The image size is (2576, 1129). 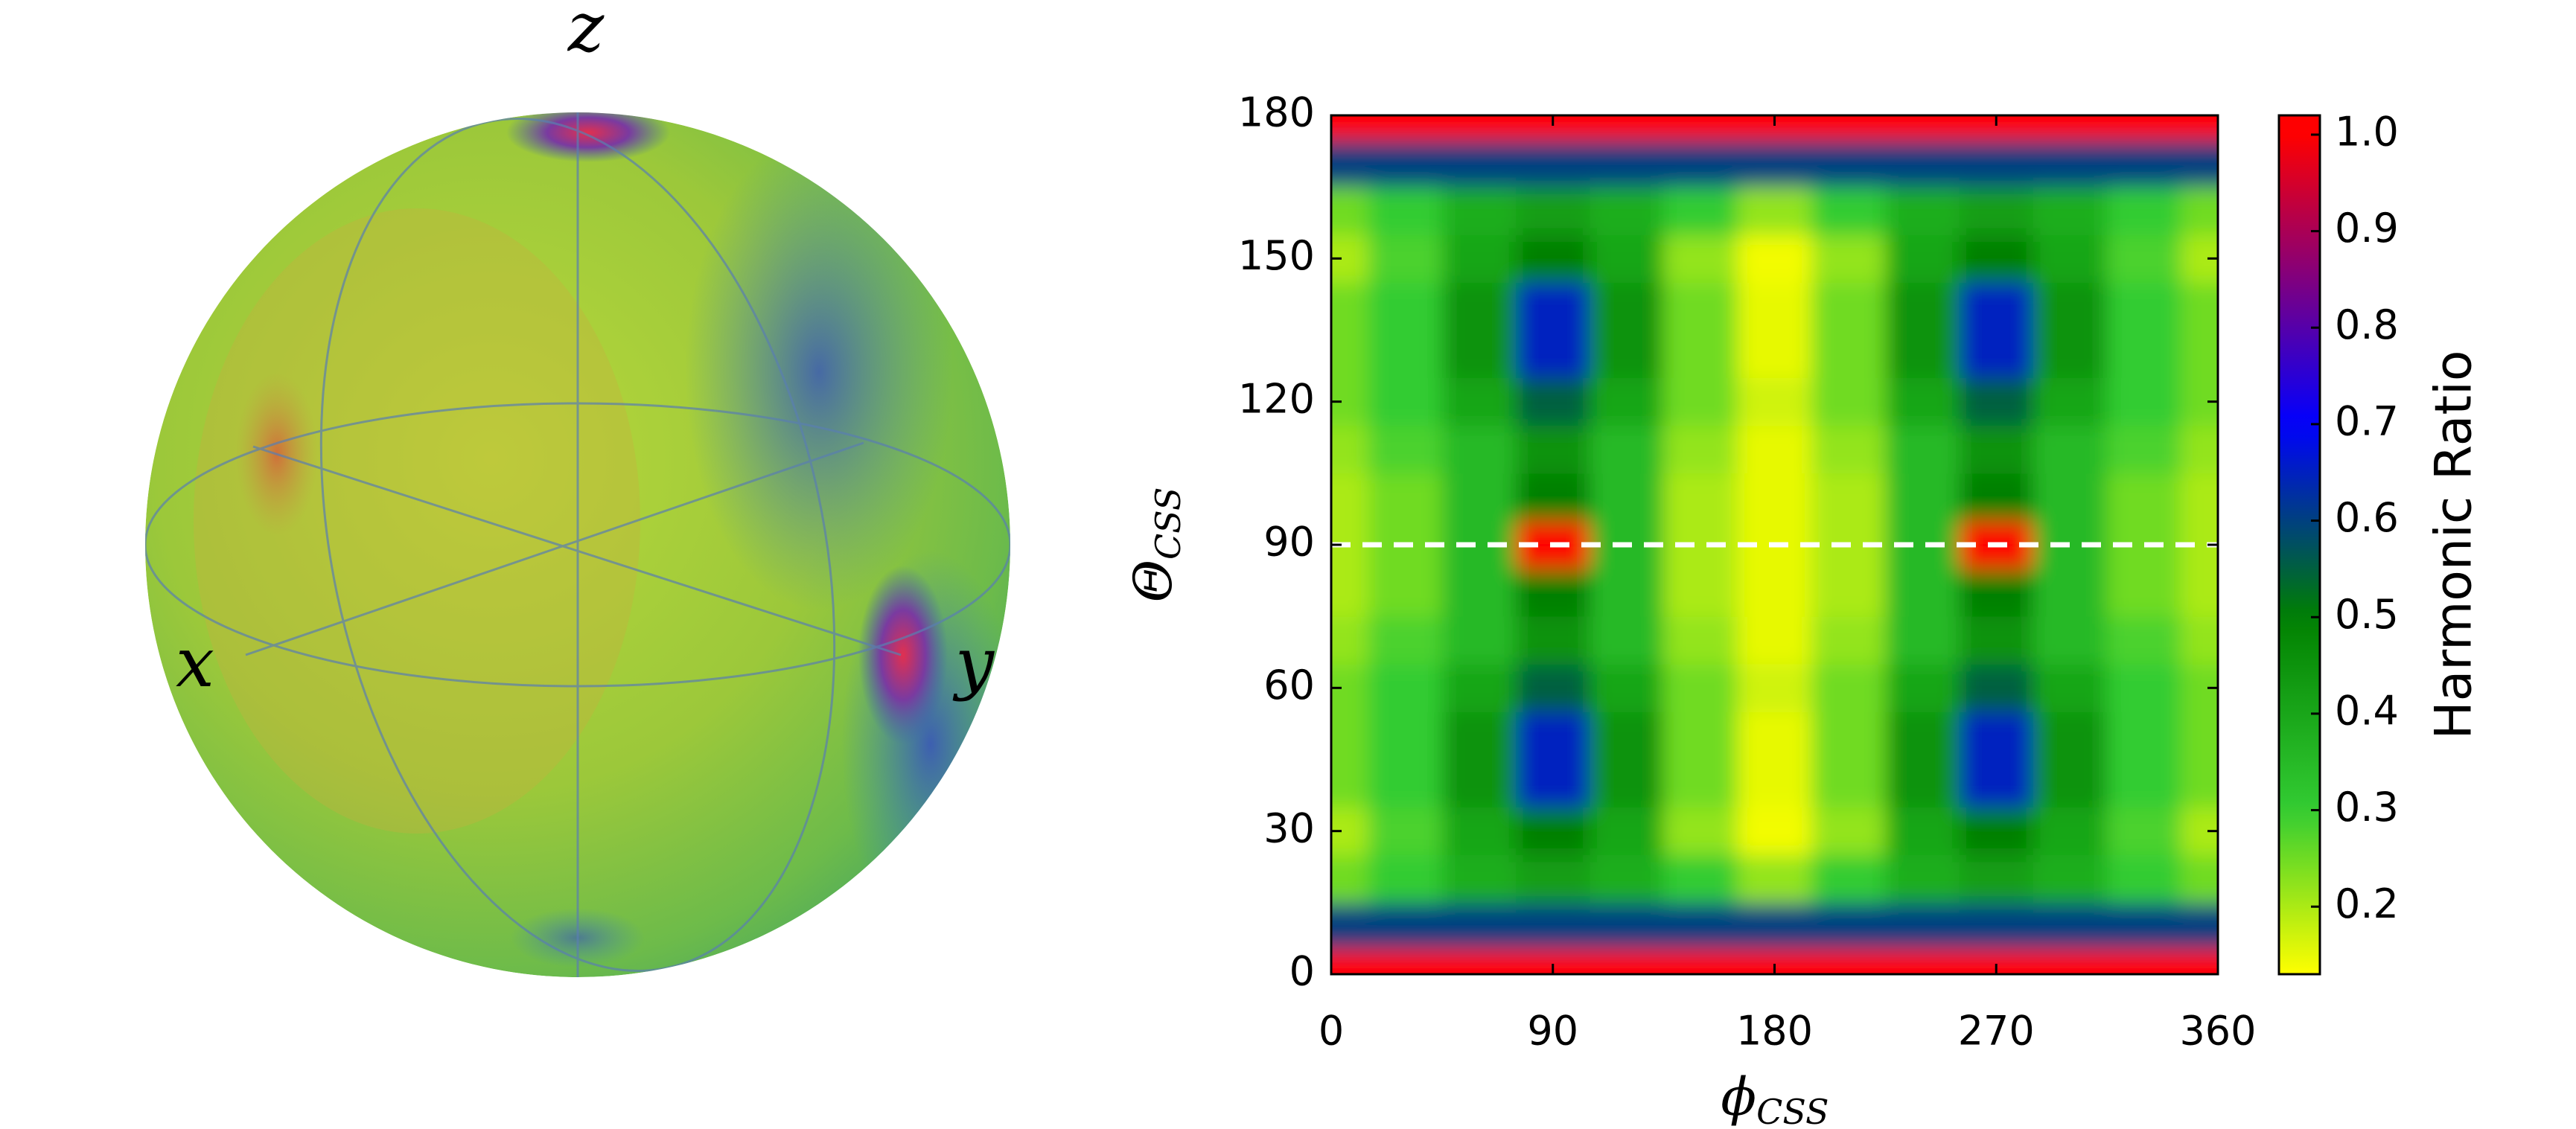 I want to click on colorbar-label: Harmonic Ratio, so click(x=2454, y=545).